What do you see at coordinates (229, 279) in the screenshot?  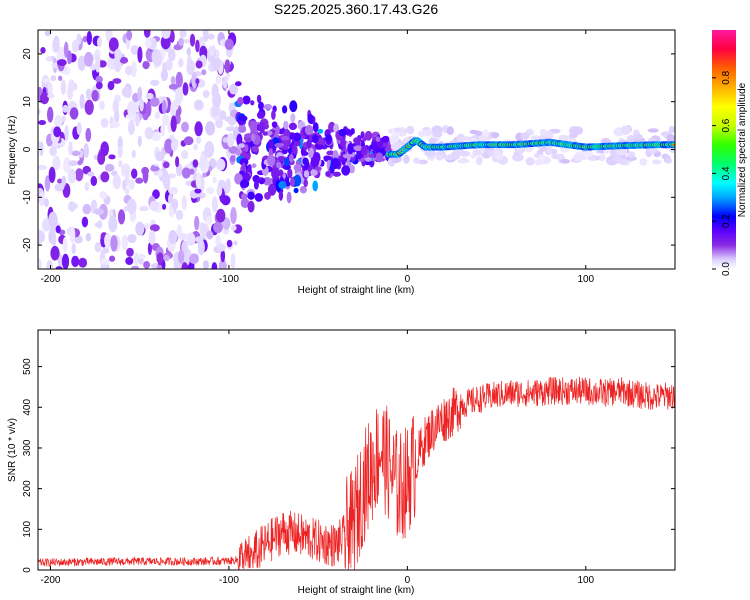 I see `spectrogram-x-tick-label: -100` at bounding box center [229, 279].